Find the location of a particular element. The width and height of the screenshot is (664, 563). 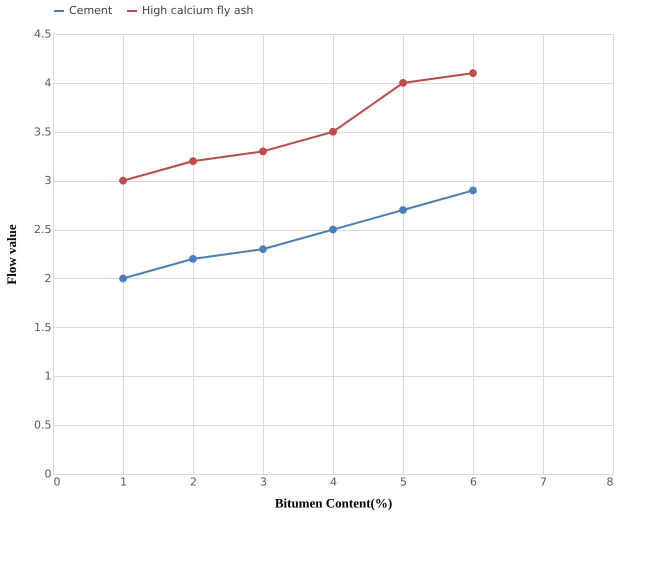

y-axis-title: Flow value is located at coordinates (12, 254).